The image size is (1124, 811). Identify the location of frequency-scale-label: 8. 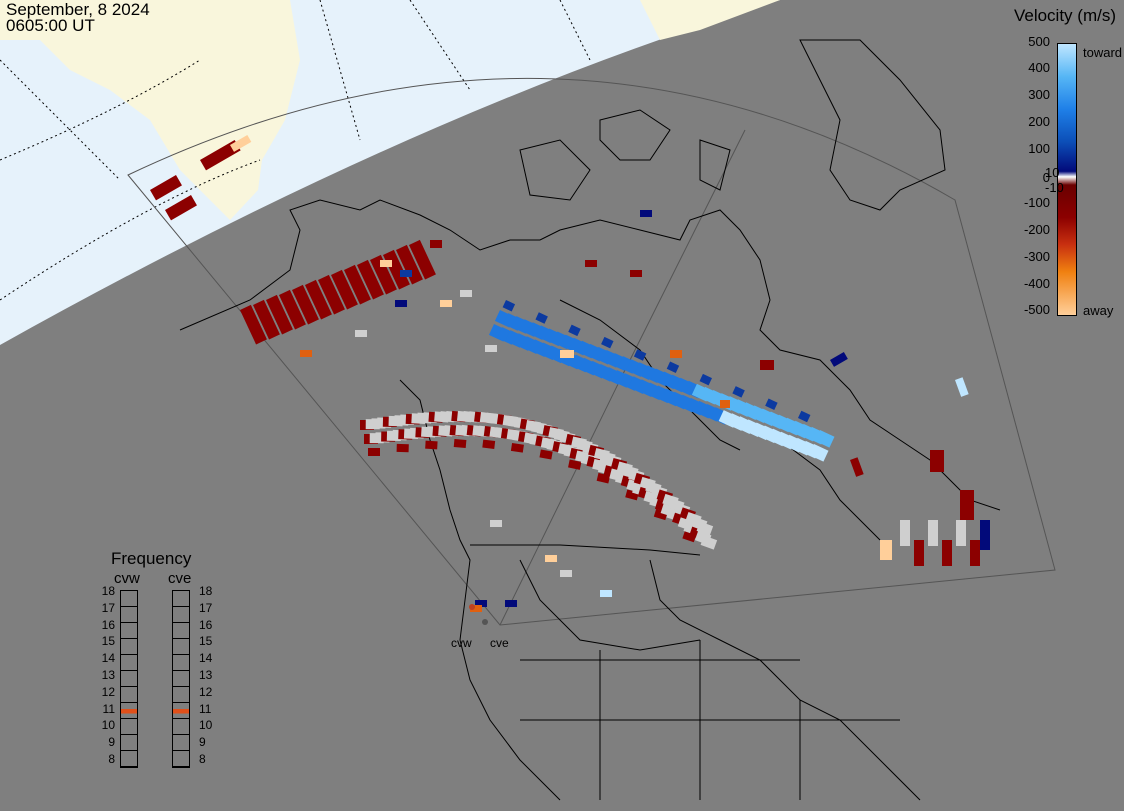
(202, 759).